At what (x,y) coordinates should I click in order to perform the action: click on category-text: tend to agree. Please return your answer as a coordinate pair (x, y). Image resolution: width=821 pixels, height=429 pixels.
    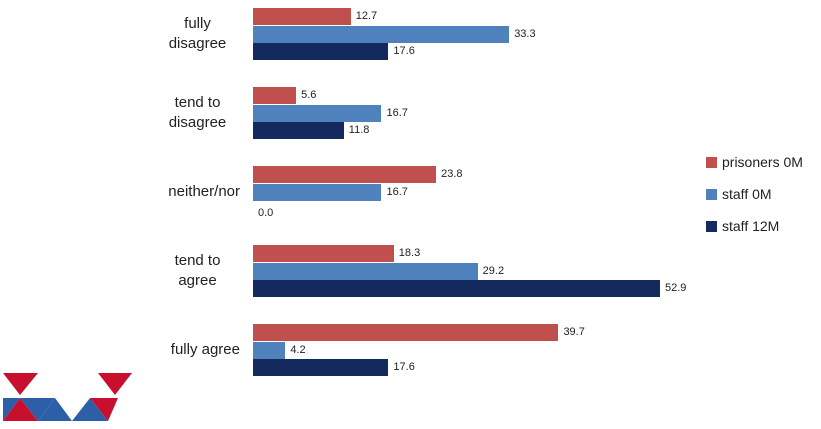
    Looking at the image, I should click on (197, 270).